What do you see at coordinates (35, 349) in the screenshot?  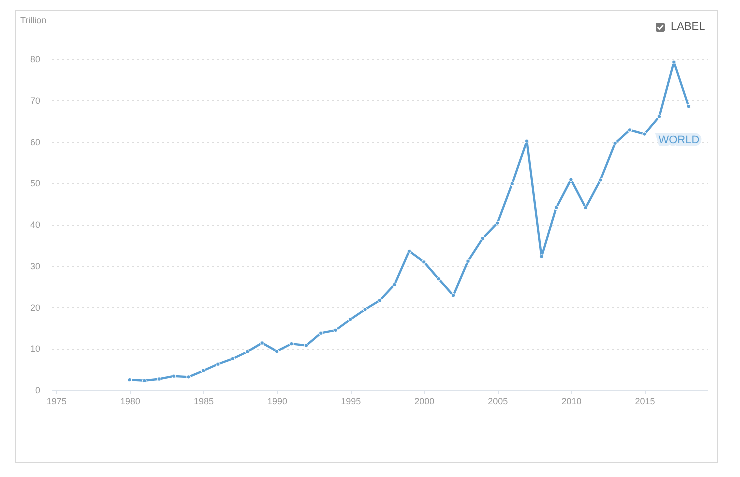 I see `y-tick-label: 10` at bounding box center [35, 349].